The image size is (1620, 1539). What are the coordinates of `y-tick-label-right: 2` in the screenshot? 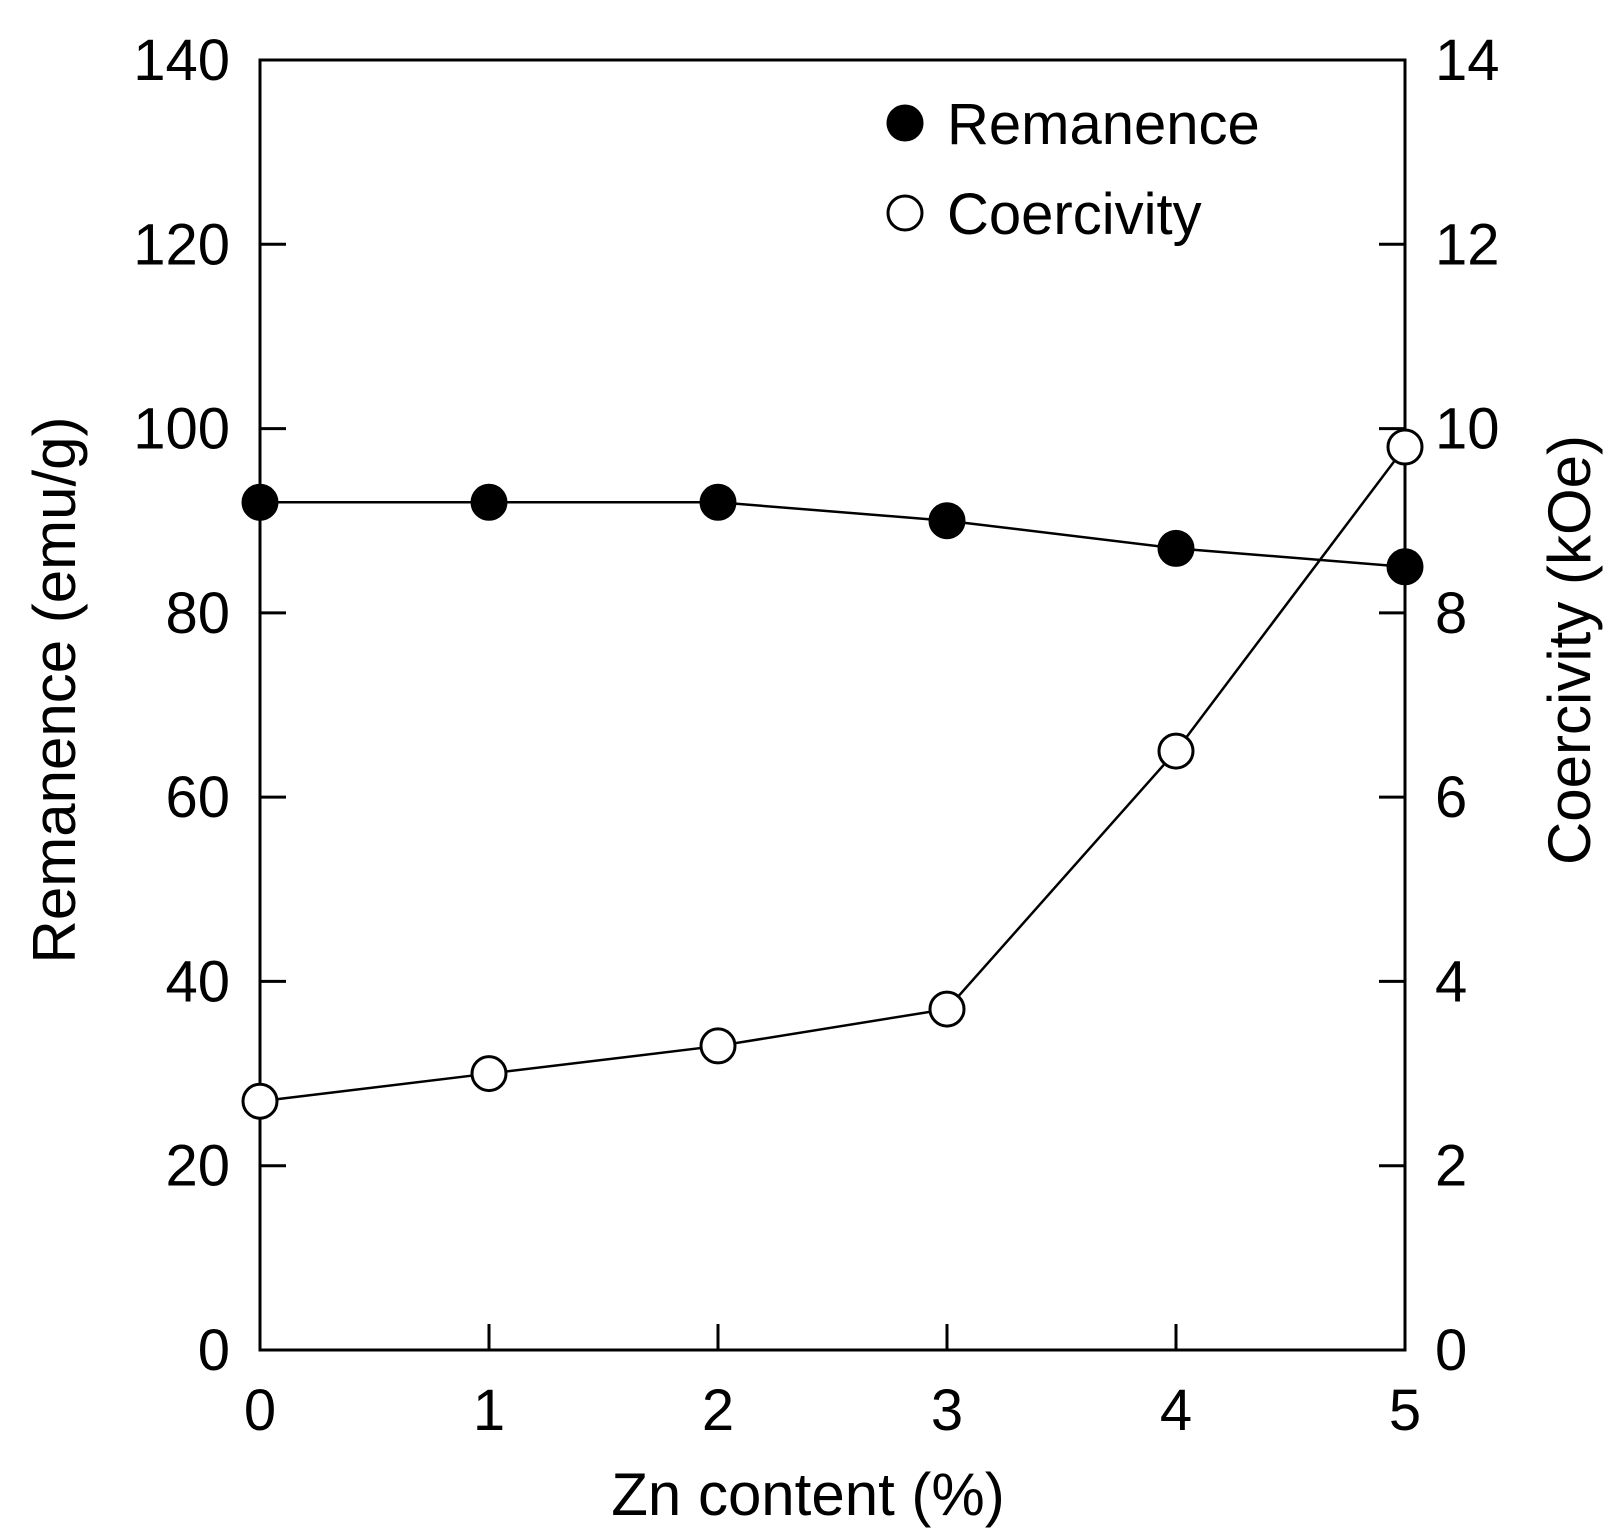 It's located at (1451, 1166).